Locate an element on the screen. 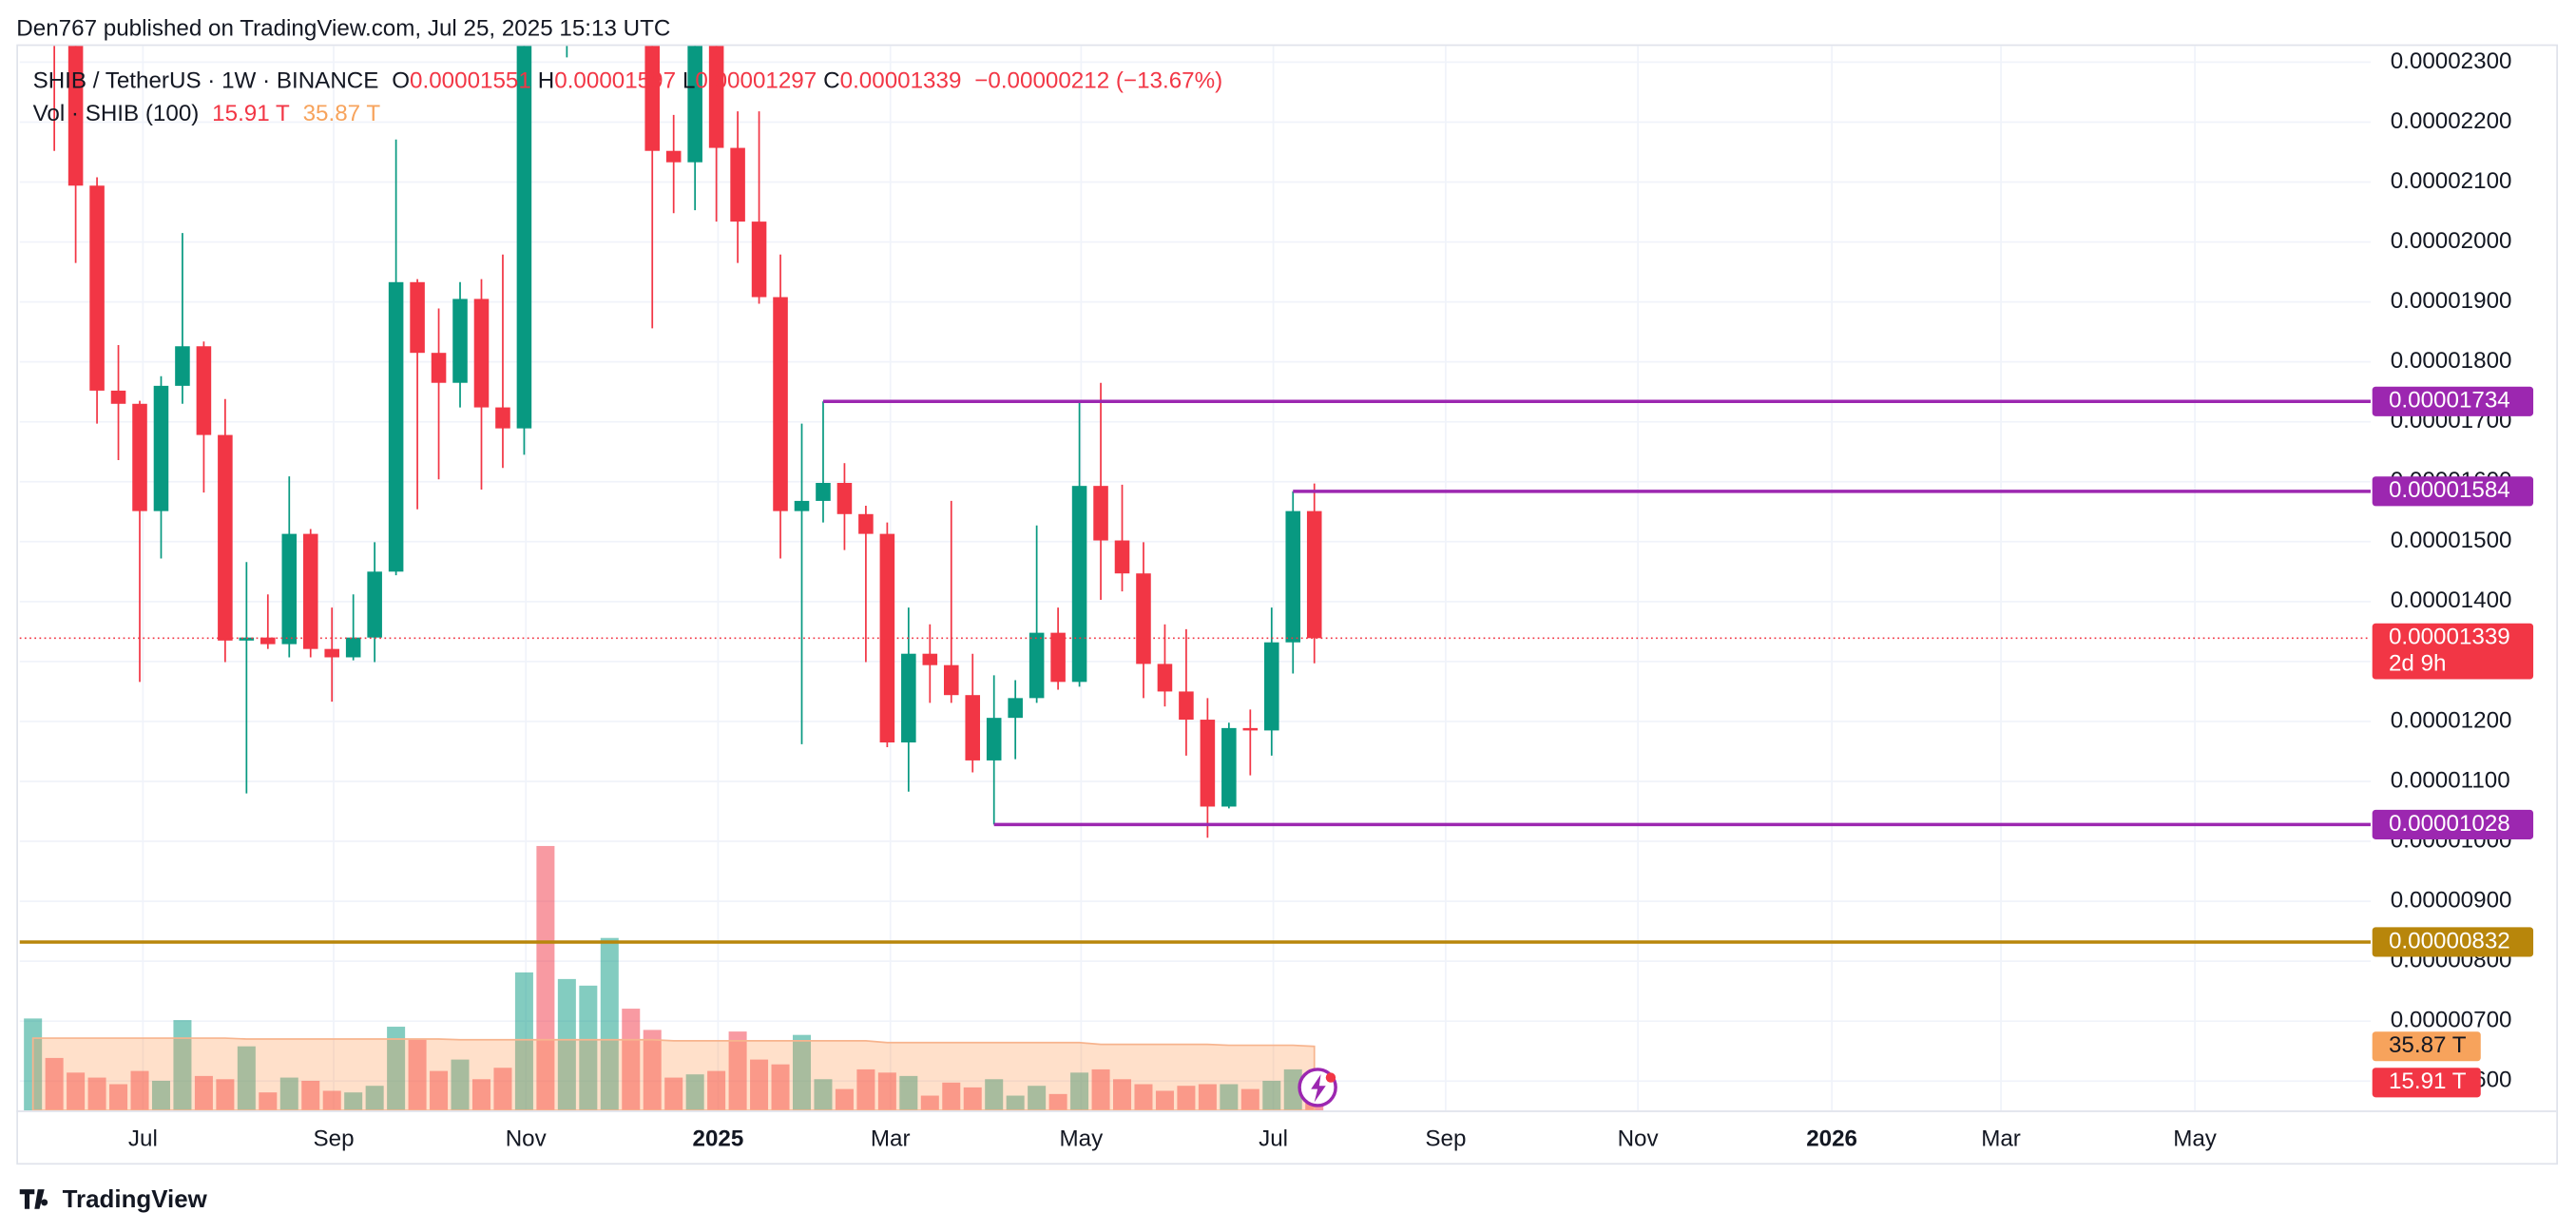 The image size is (2576, 1232). volume-ma-tag-box is located at coordinates (2426, 1047).